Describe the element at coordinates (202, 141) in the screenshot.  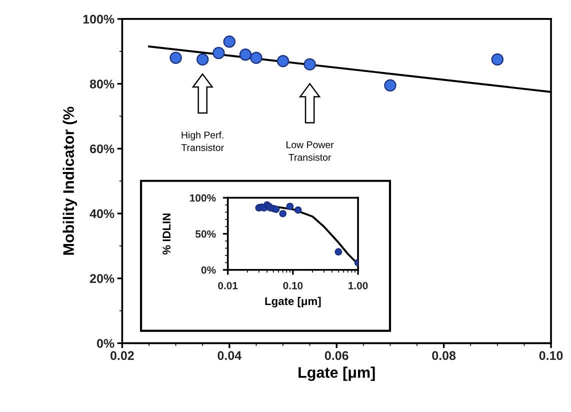
I see `annotation: High Perf. Transistor` at that location.